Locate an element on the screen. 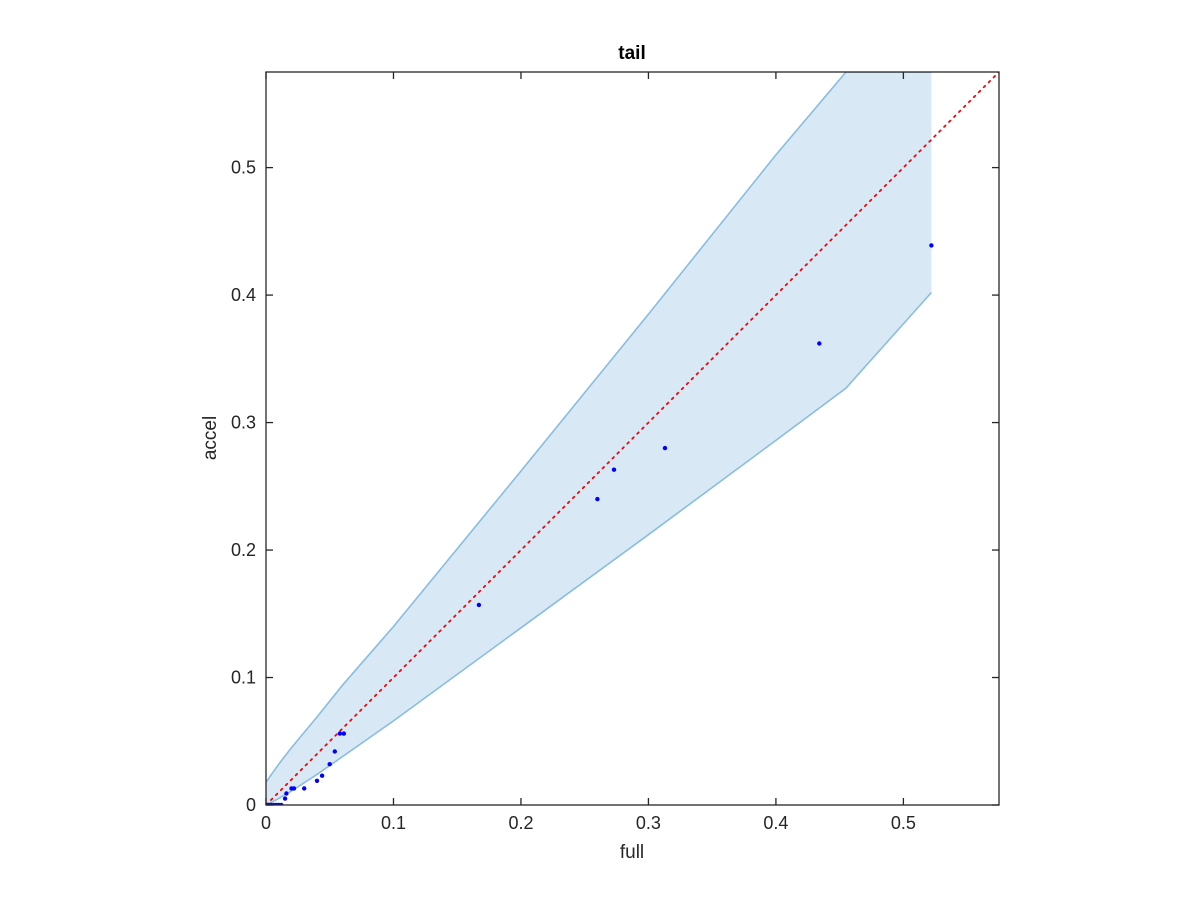  x-axis-label: full is located at coordinates (632, 852).